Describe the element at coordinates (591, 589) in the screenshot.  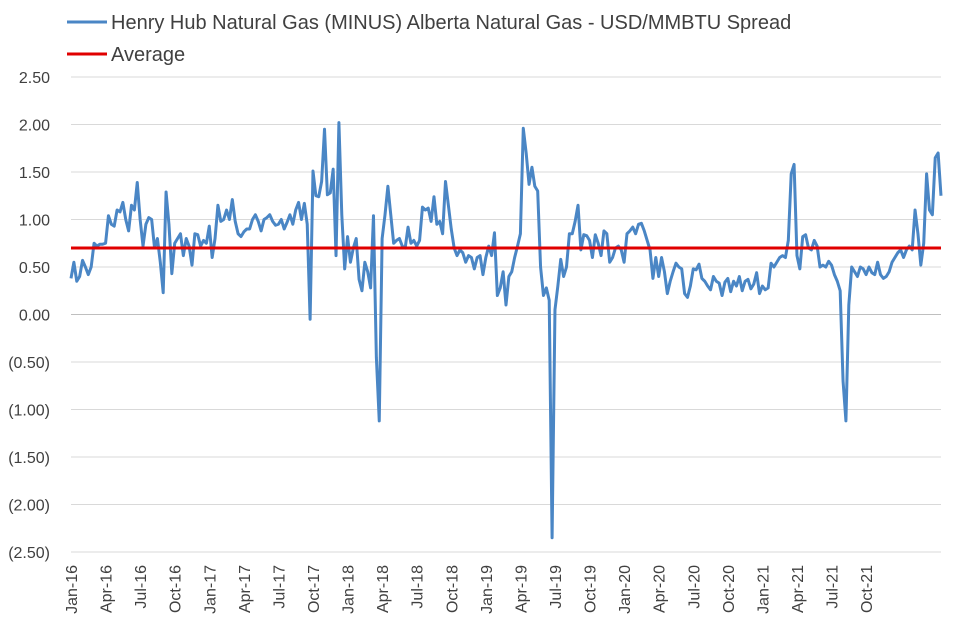
I see `x-tick-label: Oct-19` at that location.